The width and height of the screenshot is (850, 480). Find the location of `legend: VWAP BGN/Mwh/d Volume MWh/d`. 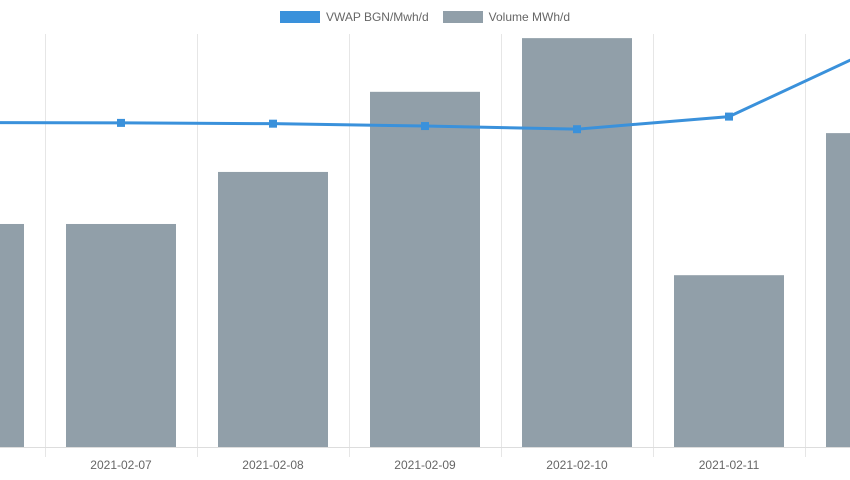

legend: VWAP BGN/Mwh/d Volume MWh/d is located at coordinates (425, 17).